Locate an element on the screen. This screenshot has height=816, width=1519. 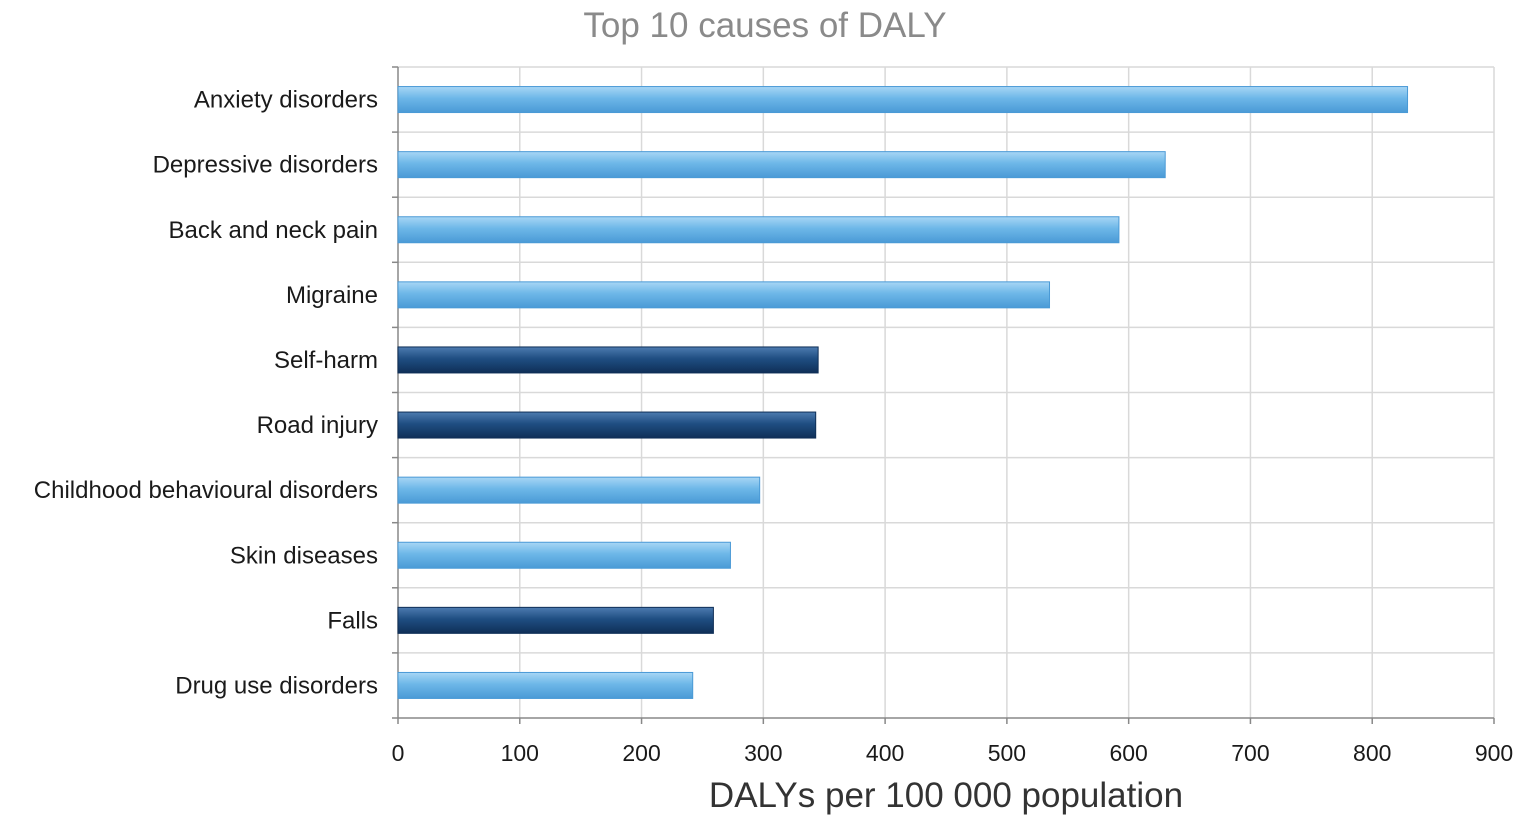
bar-falls is located at coordinates (555, 620).